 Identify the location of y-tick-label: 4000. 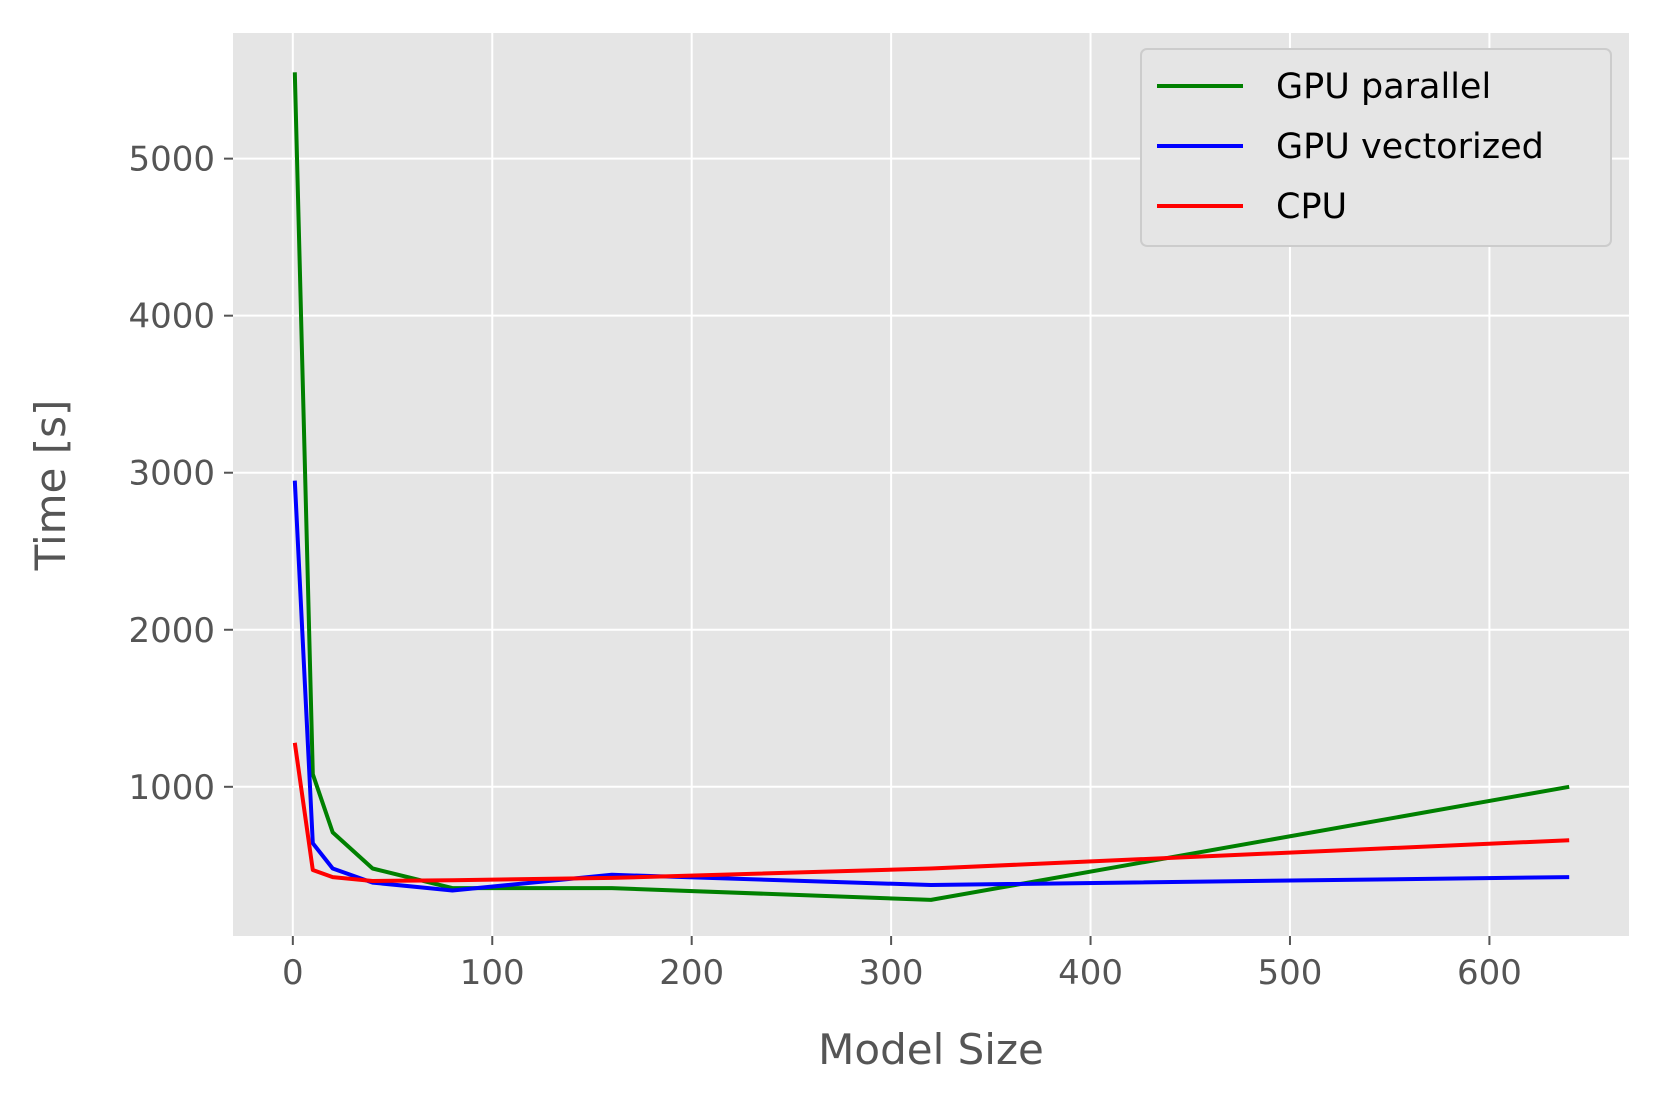
(171, 317).